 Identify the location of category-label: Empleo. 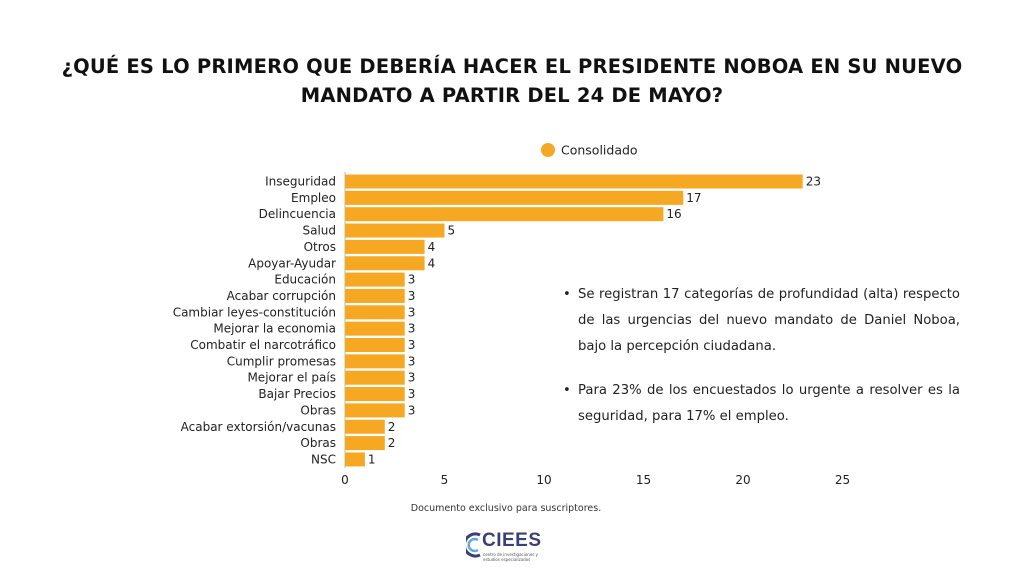
(313, 198).